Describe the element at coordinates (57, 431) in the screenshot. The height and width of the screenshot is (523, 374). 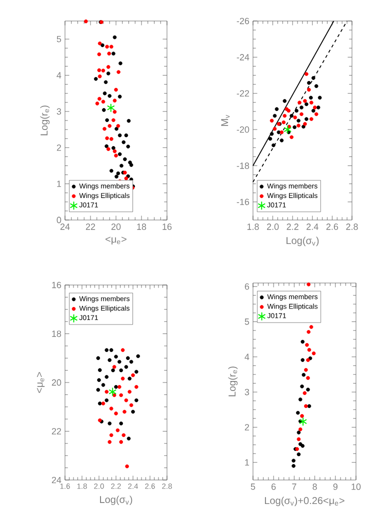
I see `y-tick-label: 22` at that location.